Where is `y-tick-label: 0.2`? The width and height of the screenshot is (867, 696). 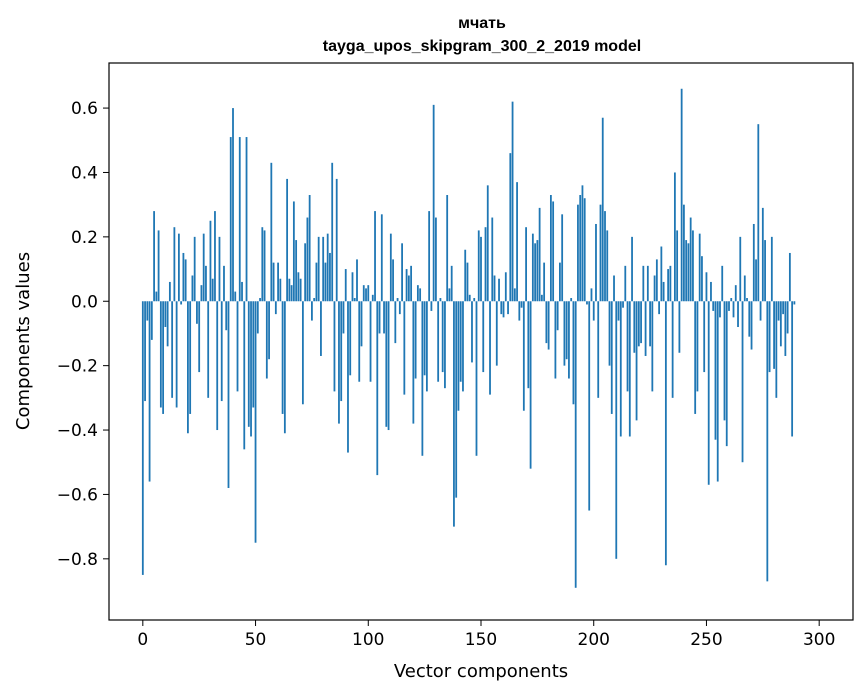 y-tick-label: 0.2 is located at coordinates (84, 238).